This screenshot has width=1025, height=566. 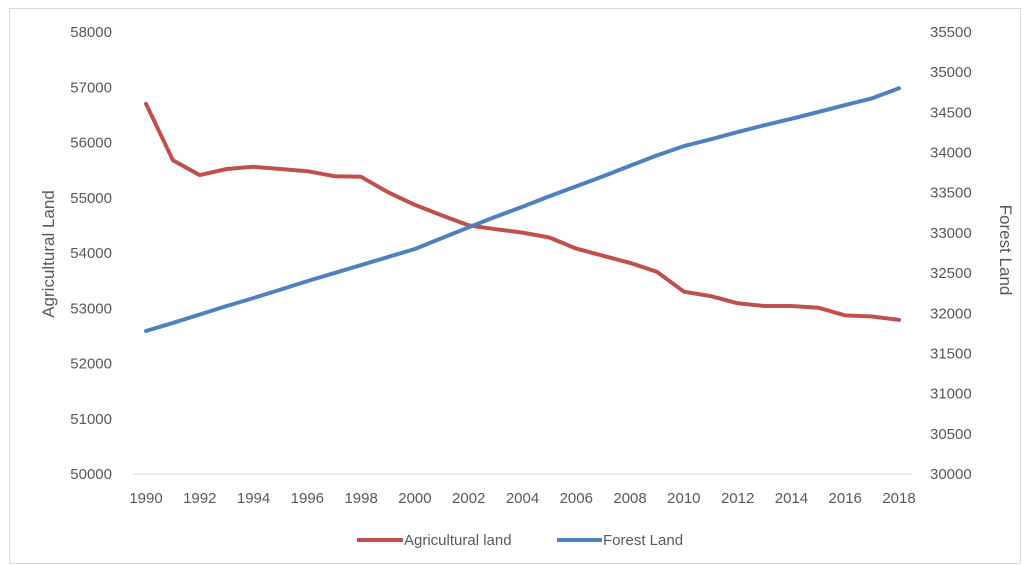 What do you see at coordinates (951, 112) in the screenshot?
I see `right-y-tick-label: 34500` at bounding box center [951, 112].